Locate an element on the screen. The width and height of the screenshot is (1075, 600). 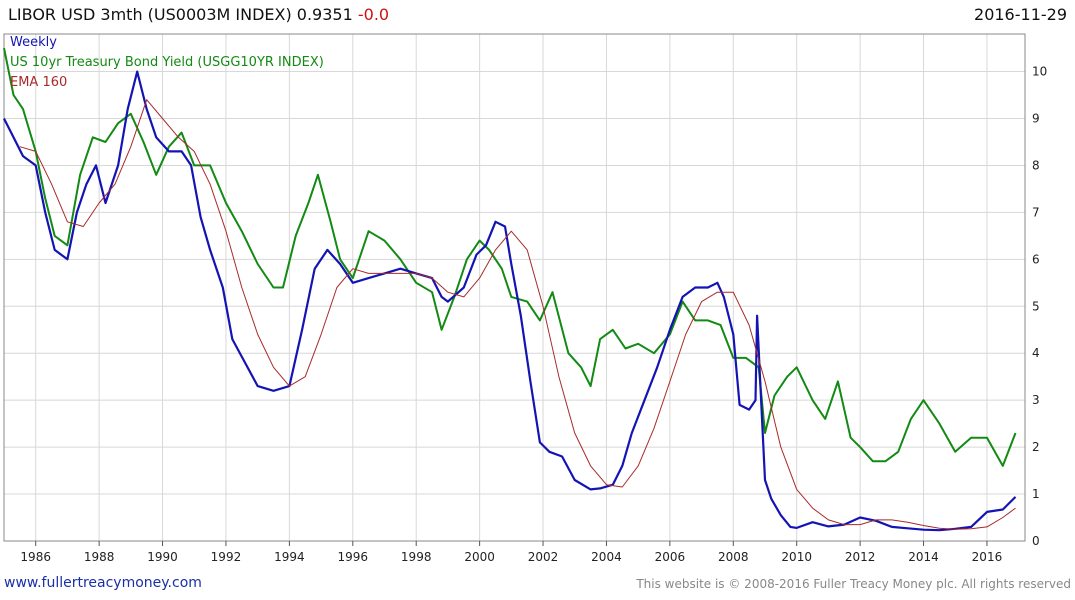
y-tick-label: 9 is located at coordinates (1036, 119).